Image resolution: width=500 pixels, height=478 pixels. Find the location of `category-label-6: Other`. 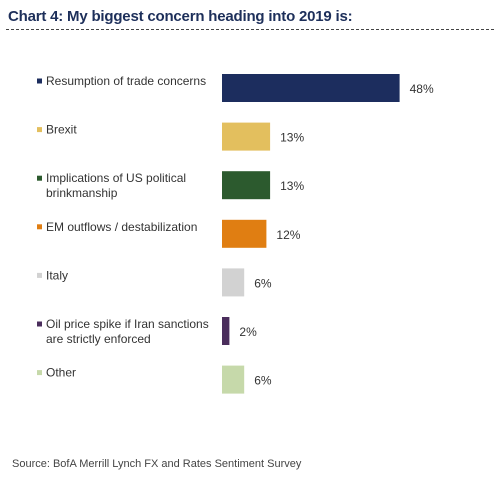

category-label-6: Other is located at coordinates (61, 373).